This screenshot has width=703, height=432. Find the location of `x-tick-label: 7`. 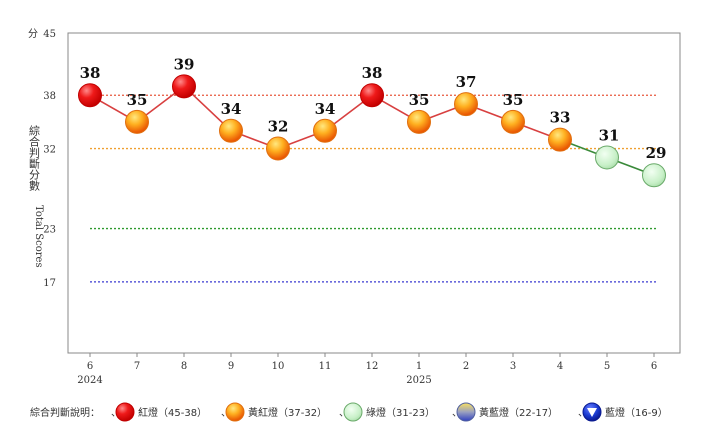

x-tick-label: 7 is located at coordinates (137, 366).